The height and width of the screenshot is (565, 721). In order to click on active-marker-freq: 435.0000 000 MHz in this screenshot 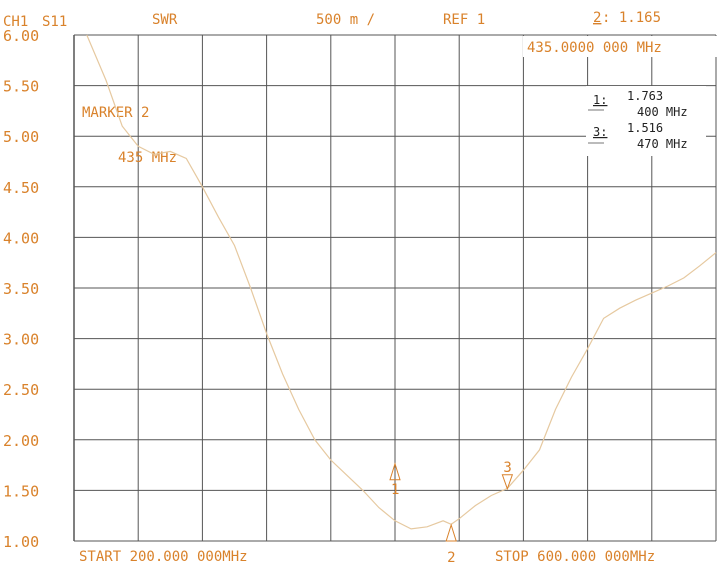, I will do `click(594, 48)`.